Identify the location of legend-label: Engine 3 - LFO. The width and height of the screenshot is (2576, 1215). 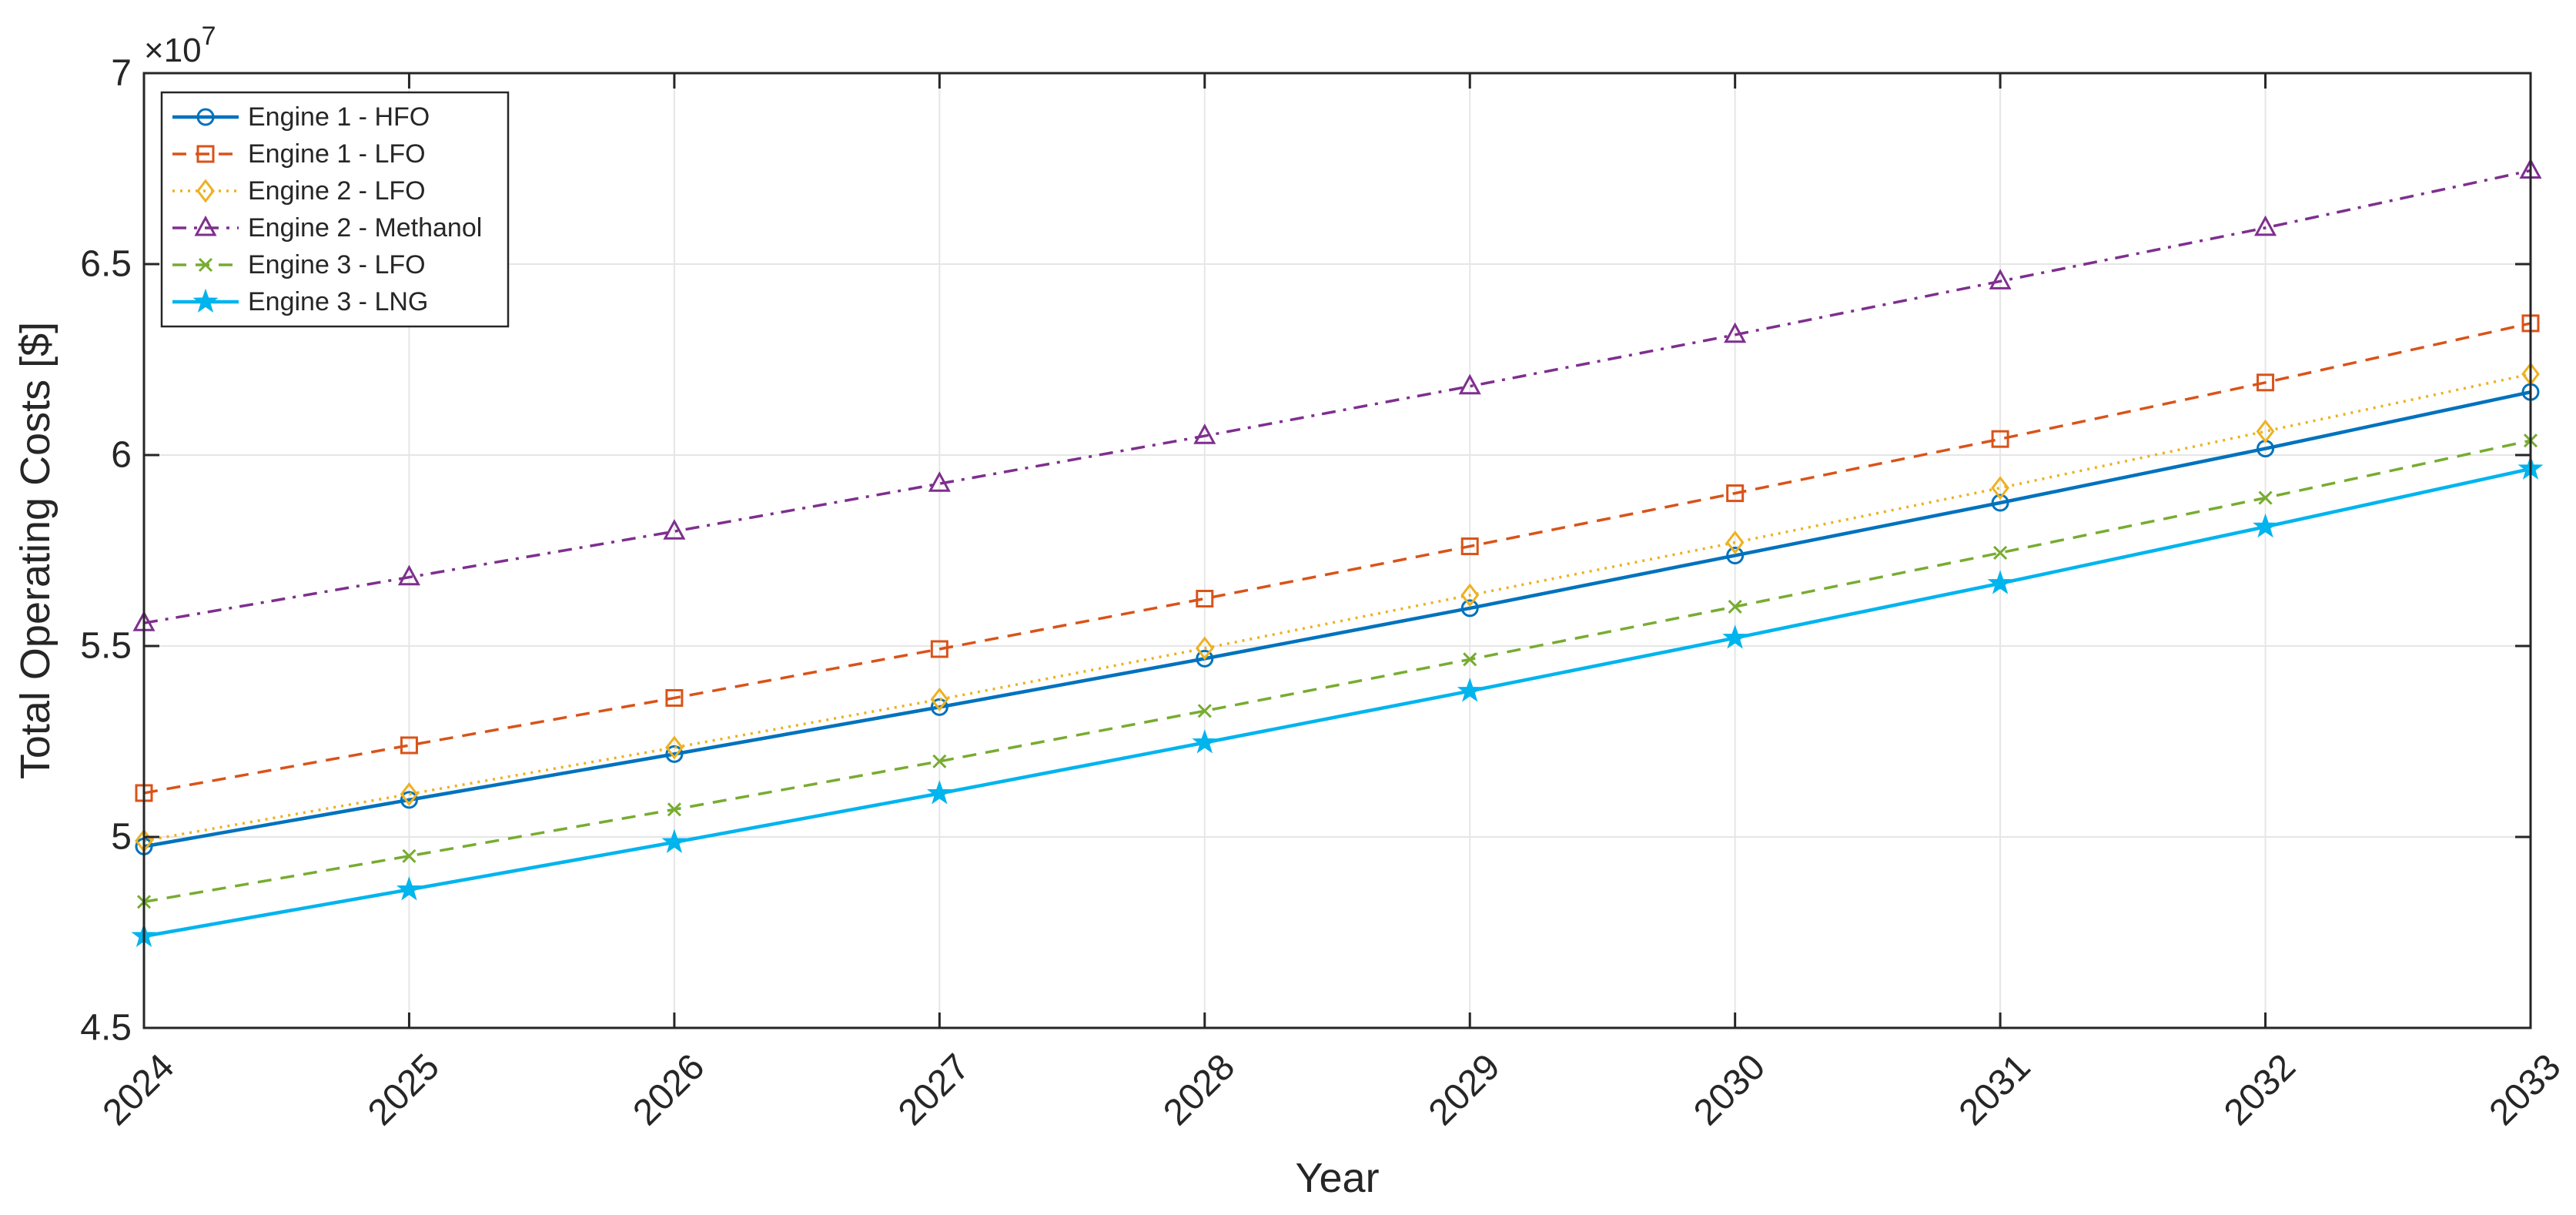
(337, 264).